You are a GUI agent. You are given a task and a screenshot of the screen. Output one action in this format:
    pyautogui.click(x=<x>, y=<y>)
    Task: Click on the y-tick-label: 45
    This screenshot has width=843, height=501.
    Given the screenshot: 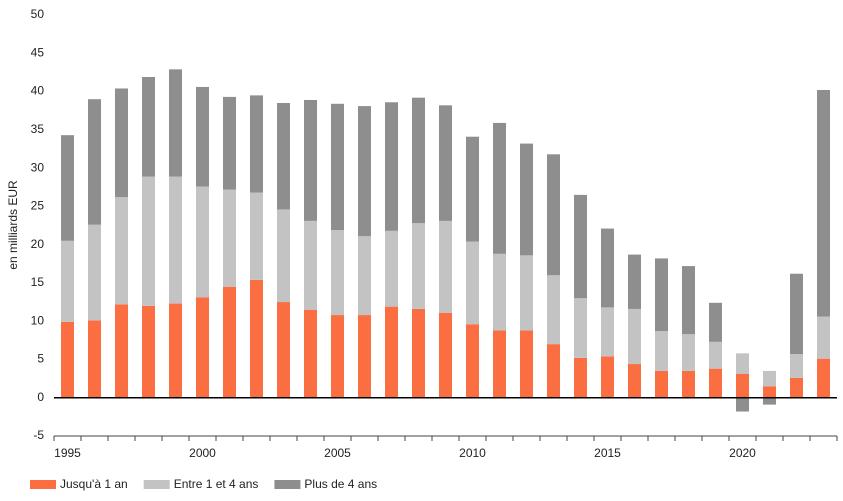 What is the action you would take?
    pyautogui.click(x=38, y=52)
    